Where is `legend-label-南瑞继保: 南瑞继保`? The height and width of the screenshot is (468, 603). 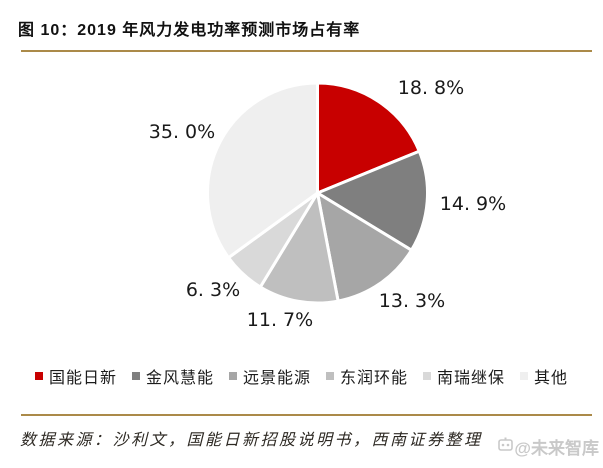 legend-label-南瑞继保: 南瑞继保 is located at coordinates (471, 378).